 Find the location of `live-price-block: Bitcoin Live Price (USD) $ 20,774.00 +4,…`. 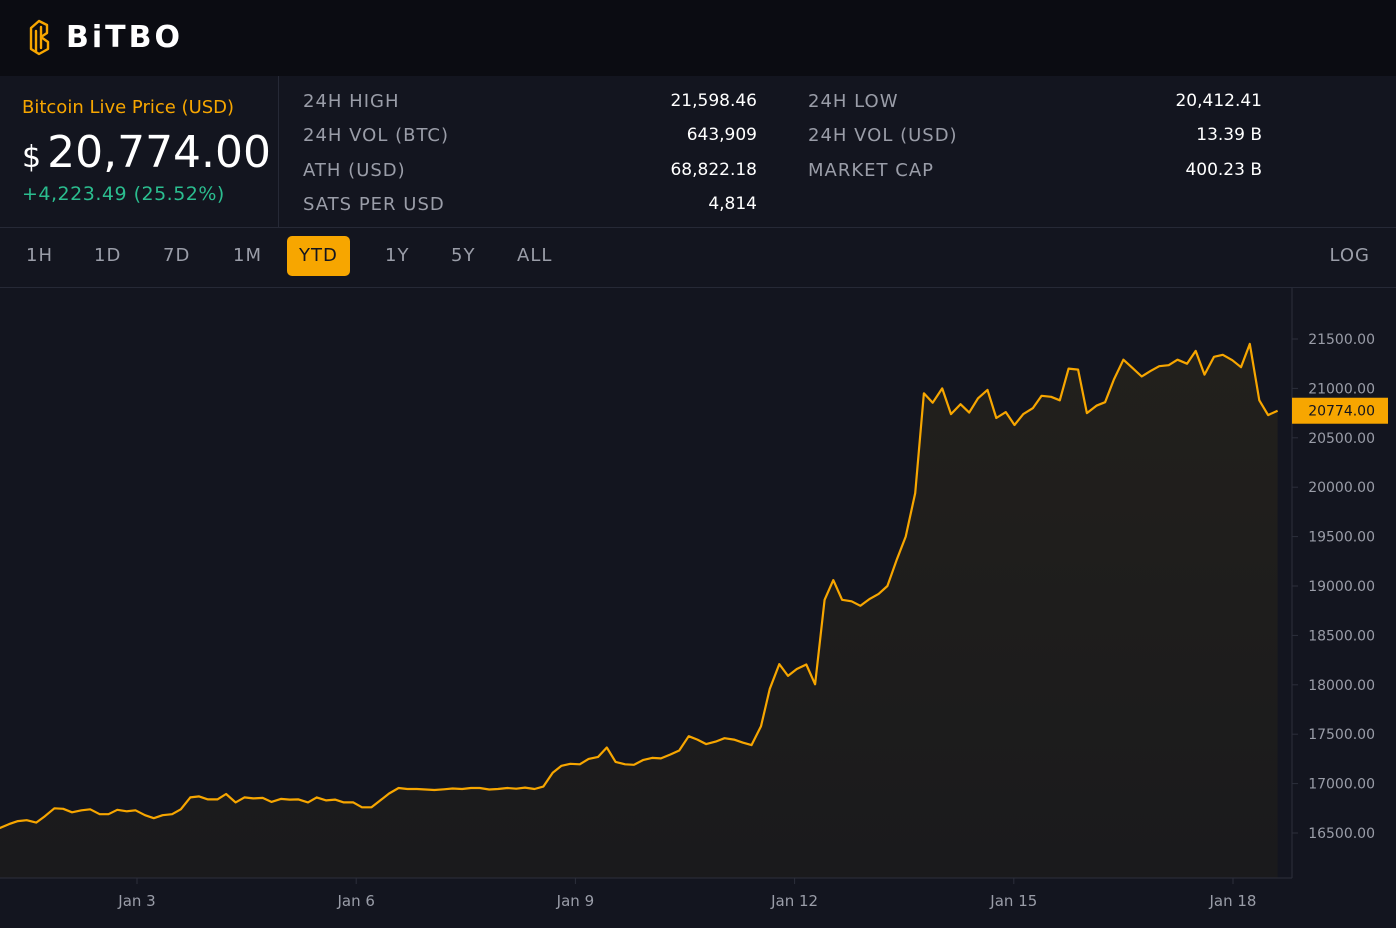

live-price-block: Bitcoin Live Price (USD) $ 20,774.00 +4,… is located at coordinates (139, 151).